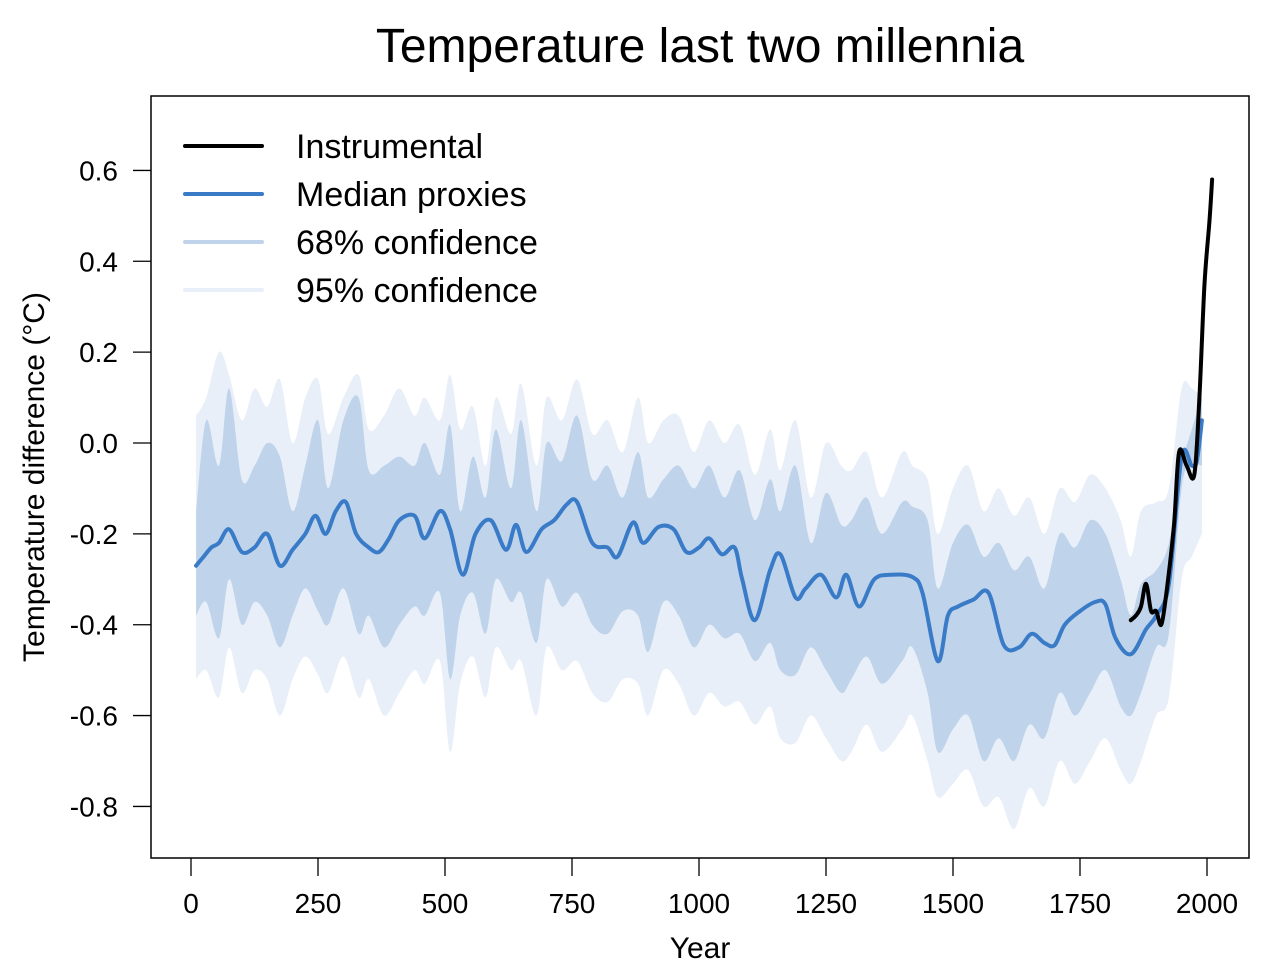 The image size is (1280, 980). What do you see at coordinates (417, 243) in the screenshot?
I see `legend-label-68-confidence: 68% confidence` at bounding box center [417, 243].